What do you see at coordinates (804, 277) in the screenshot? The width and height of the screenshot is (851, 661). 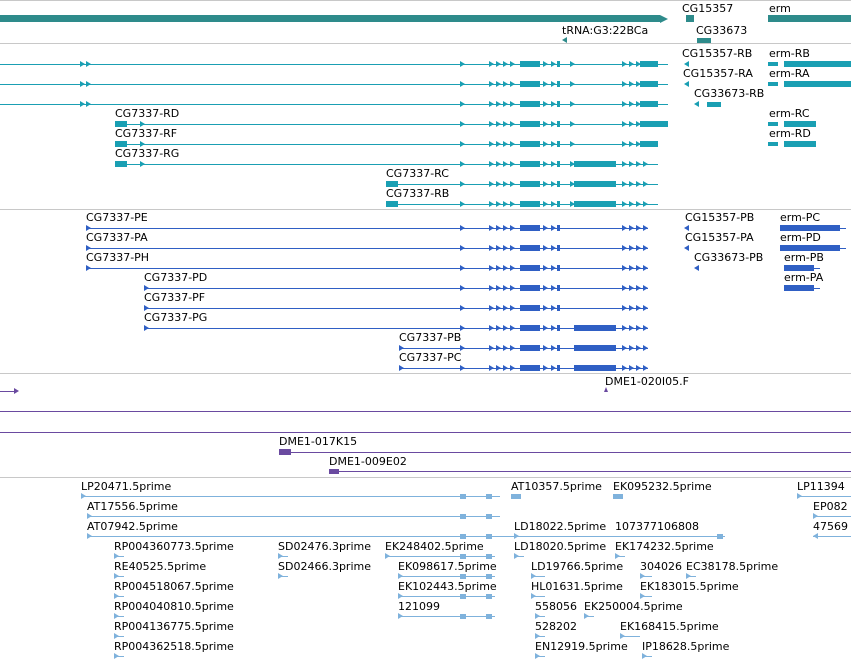 I see `protein-label: erm-PA` at bounding box center [804, 277].